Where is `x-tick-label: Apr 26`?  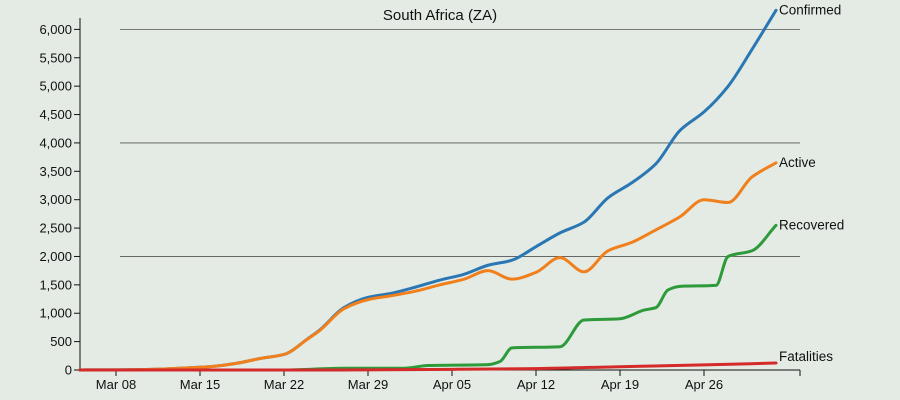
x-tick-label: Apr 26 is located at coordinates (704, 384).